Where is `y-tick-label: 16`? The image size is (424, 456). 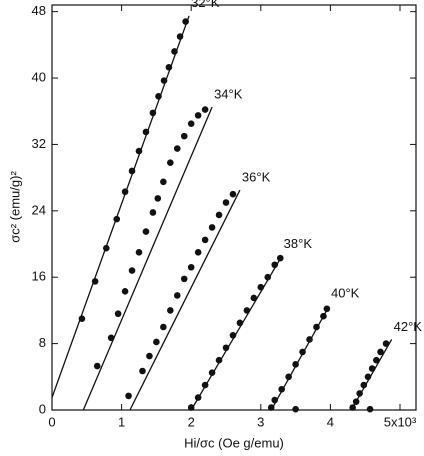 y-tick-label: 16 is located at coordinates (39, 276).